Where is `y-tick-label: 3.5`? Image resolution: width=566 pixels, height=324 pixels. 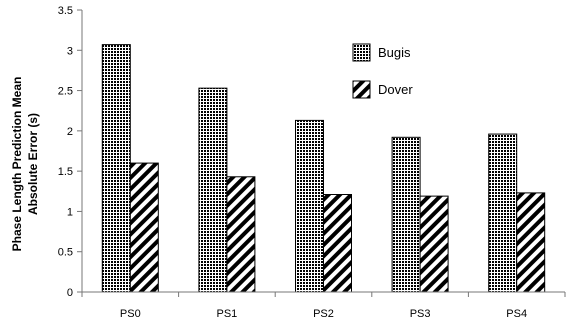
y-tick-label: 3.5 is located at coordinates (65, 11).